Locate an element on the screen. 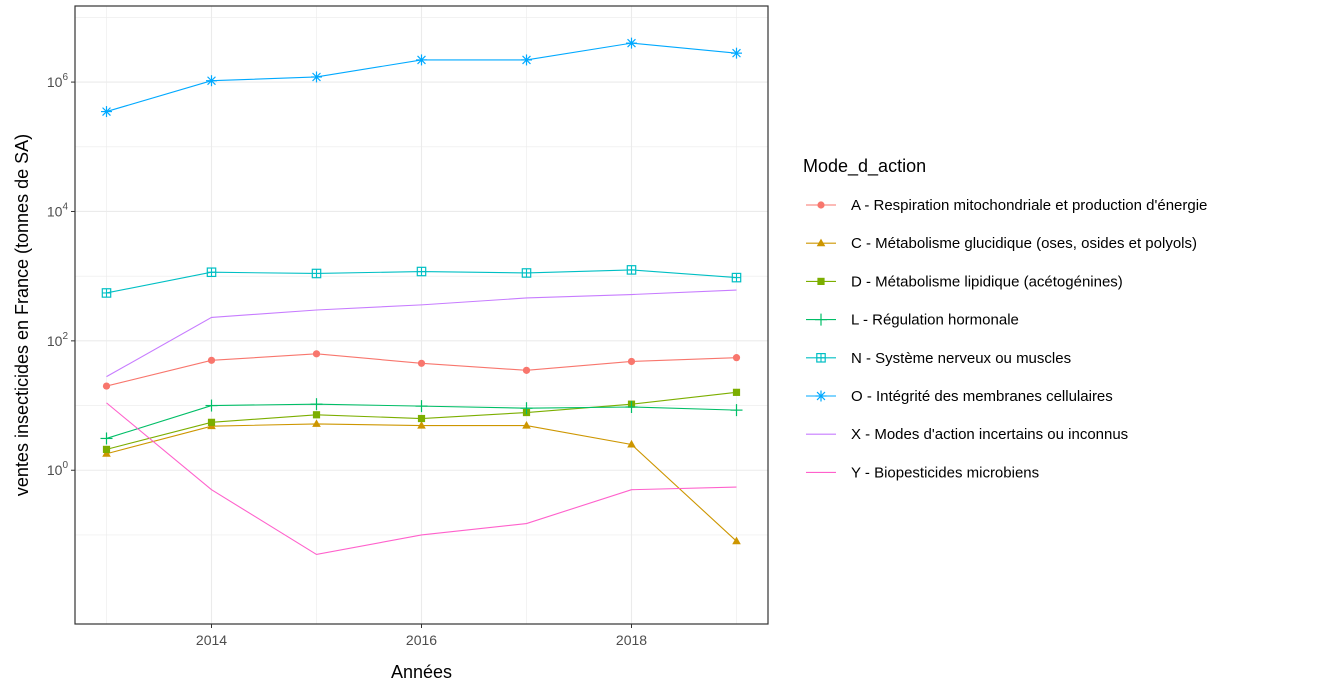 This screenshot has height=687, width=1341. legend-item: Y - Biopesticides microbiens is located at coordinates (922, 472).